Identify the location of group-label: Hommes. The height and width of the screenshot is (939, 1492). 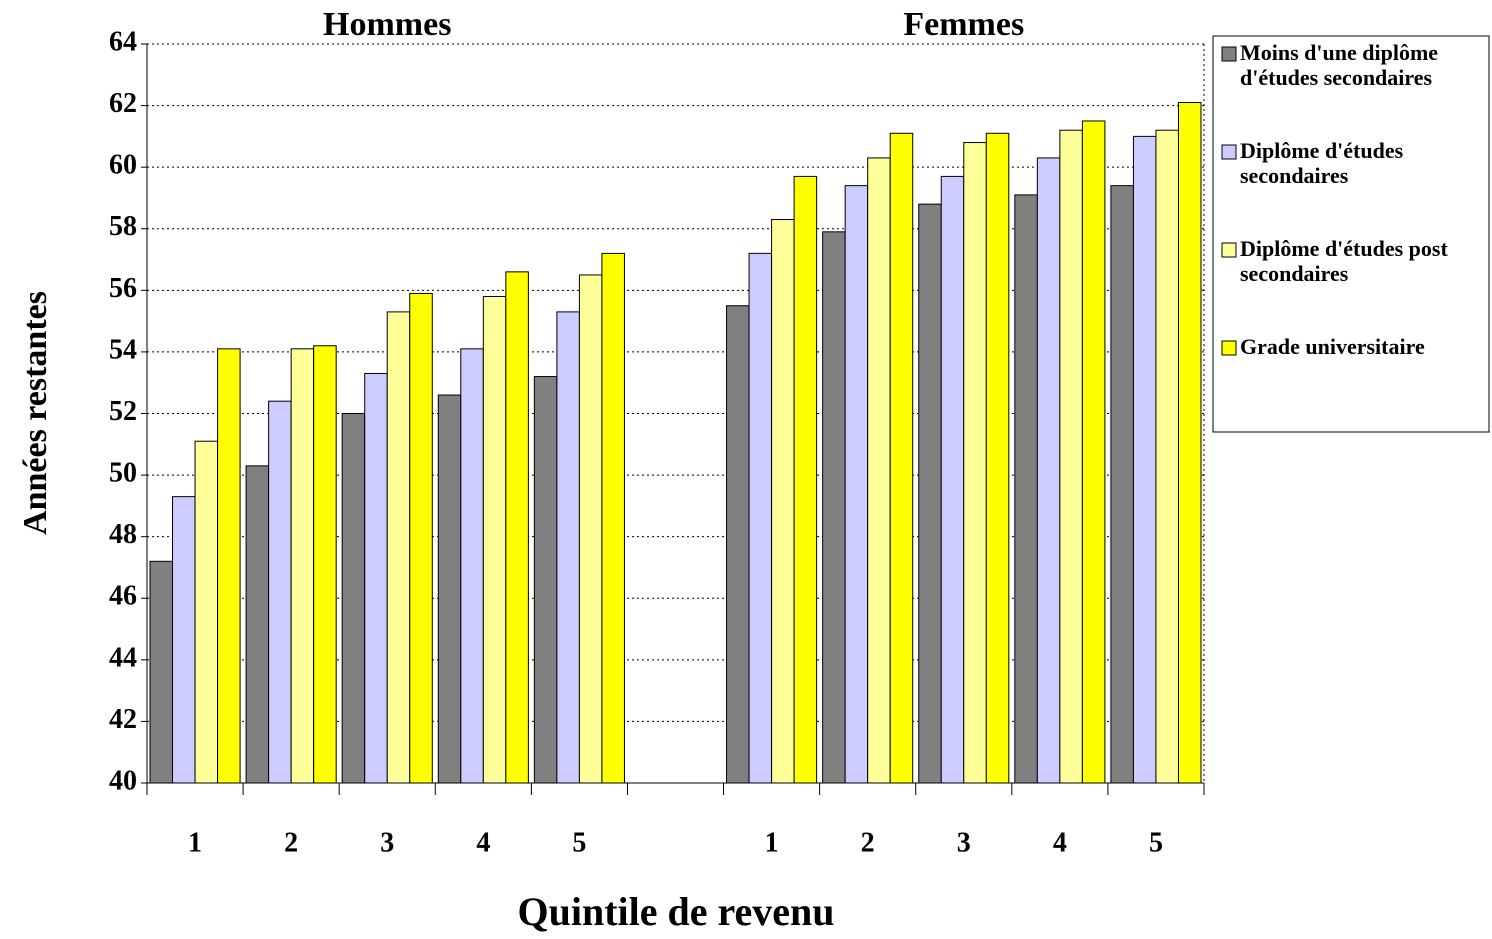
(387, 24).